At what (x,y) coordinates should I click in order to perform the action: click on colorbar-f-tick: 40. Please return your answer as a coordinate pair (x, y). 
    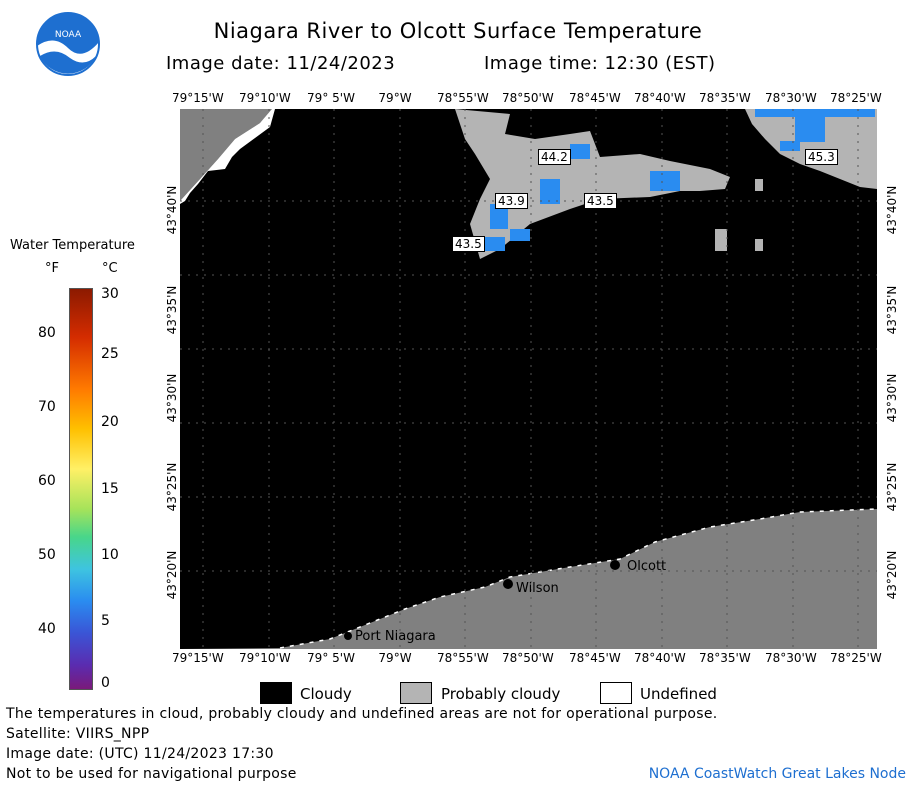
    Looking at the image, I should click on (47, 629).